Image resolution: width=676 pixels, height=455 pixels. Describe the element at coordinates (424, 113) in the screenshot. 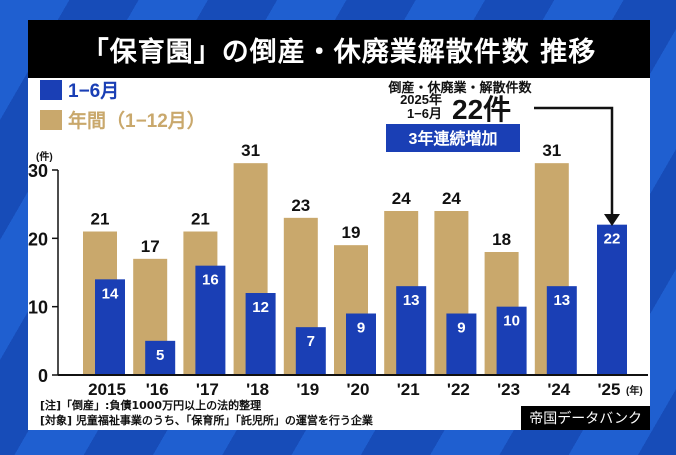

I see `callout-months: 1−6月` at that location.